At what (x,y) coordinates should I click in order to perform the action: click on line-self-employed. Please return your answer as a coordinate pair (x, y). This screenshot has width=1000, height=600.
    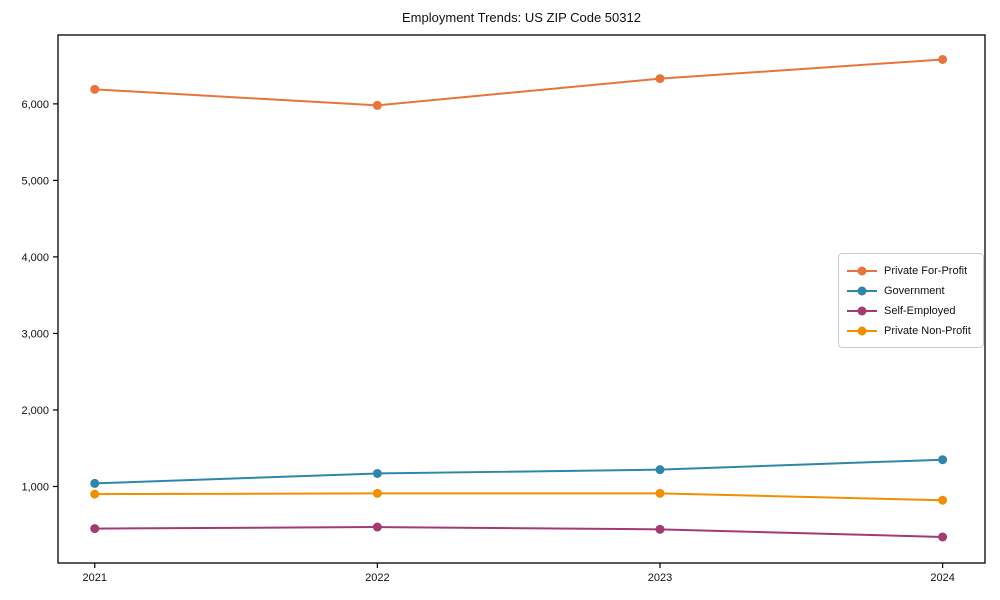
    Looking at the image, I should click on (518, 532).